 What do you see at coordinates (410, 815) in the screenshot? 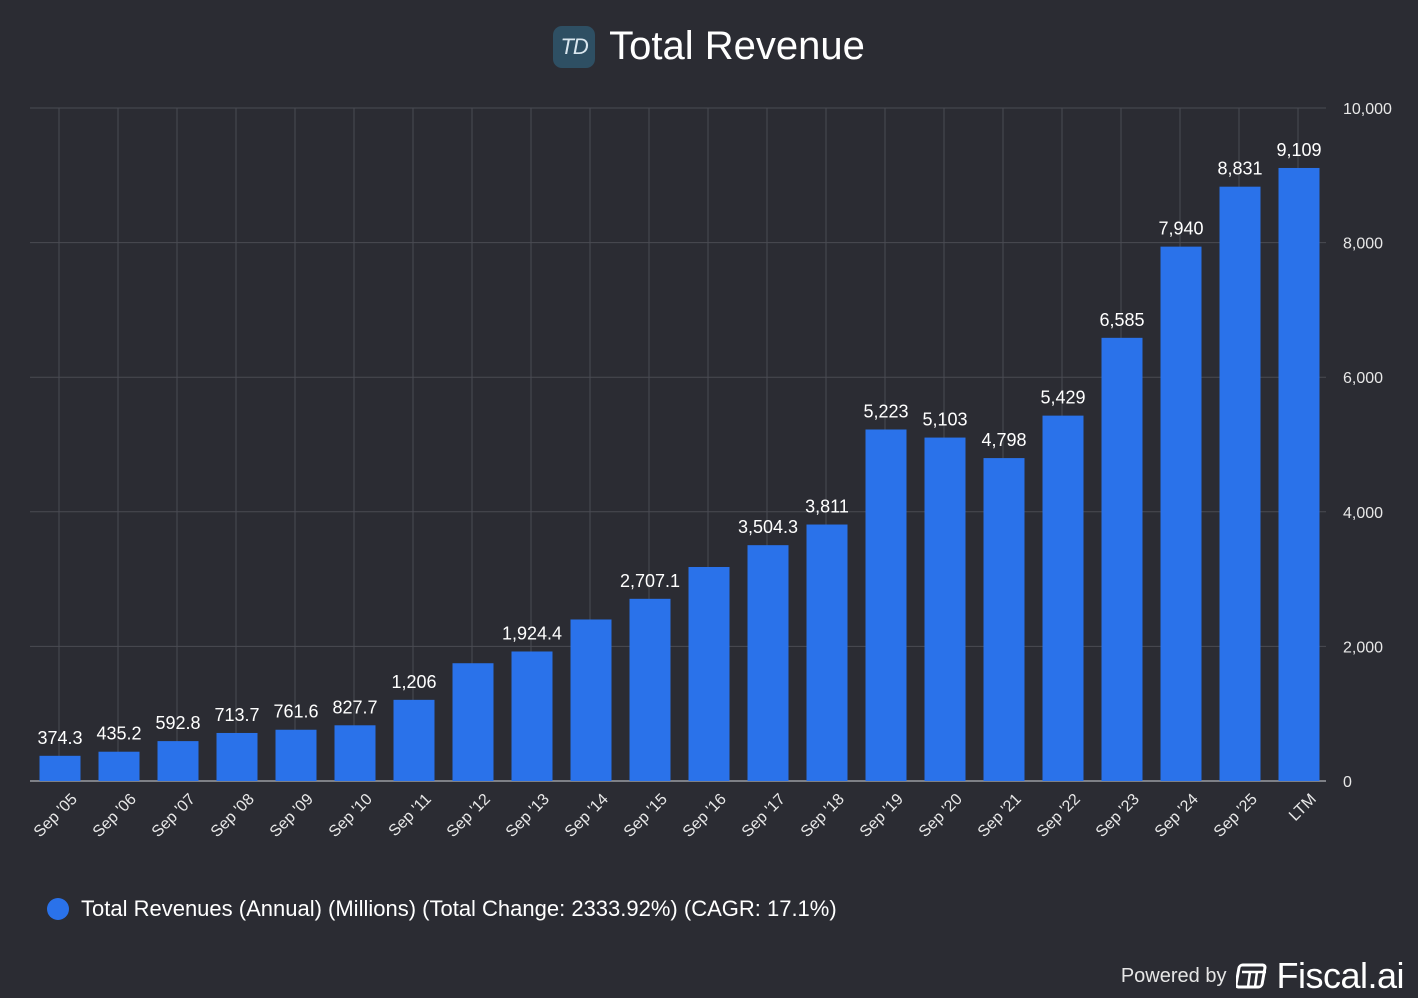
I see `x-tick-label: Sep '11` at bounding box center [410, 815].